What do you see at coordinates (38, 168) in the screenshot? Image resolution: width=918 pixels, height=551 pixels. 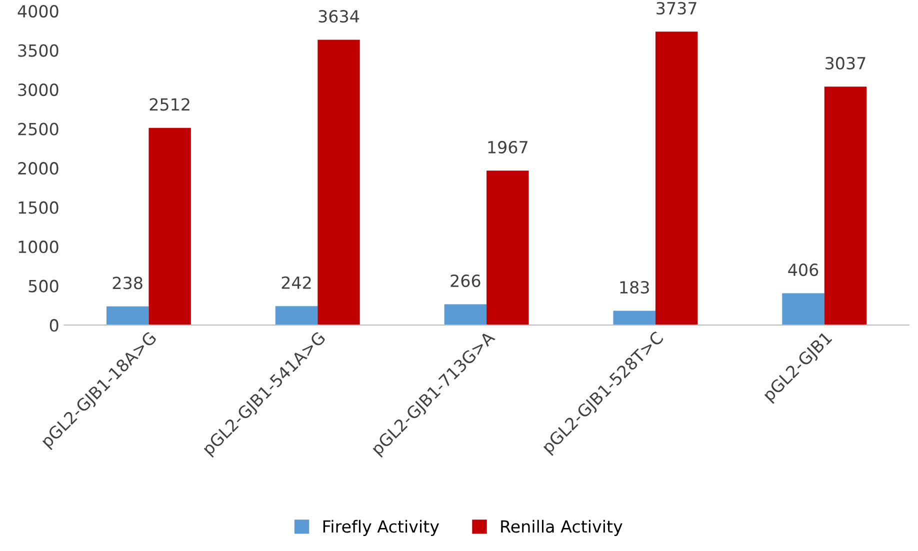 I see `y-tick-label: 2000` at bounding box center [38, 168].